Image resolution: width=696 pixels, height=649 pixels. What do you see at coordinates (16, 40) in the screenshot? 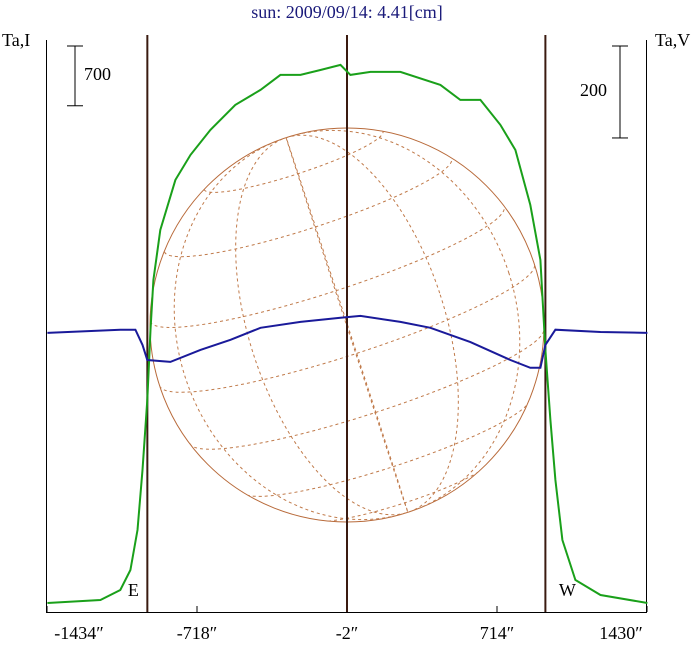
I see `y-axis-label: Ta,I` at bounding box center [16, 40].